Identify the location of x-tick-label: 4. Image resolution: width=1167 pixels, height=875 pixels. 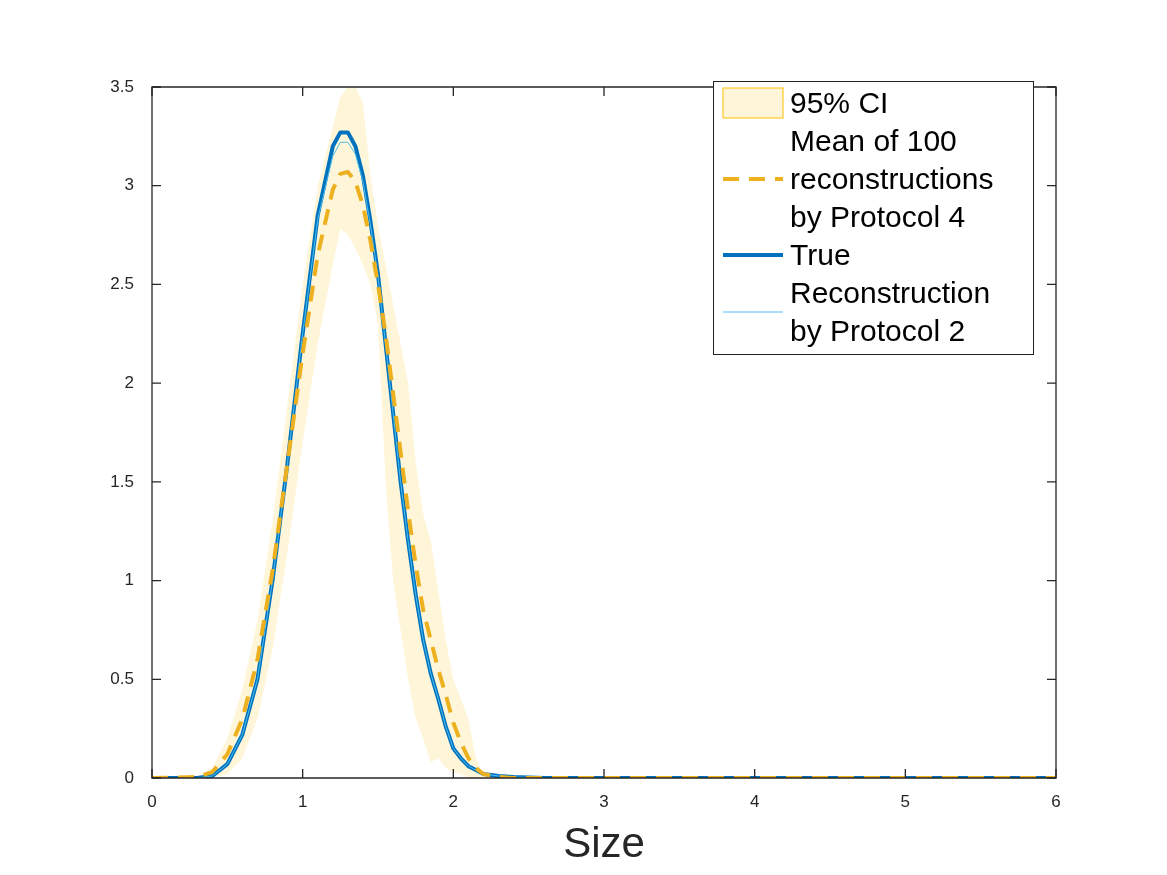
(754, 801).